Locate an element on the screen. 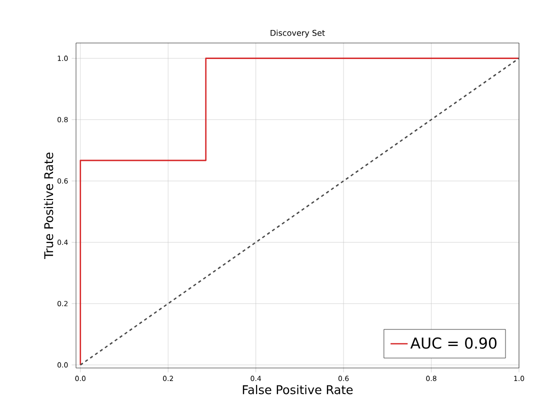 The image size is (536, 404). chart-title: Discovery Set is located at coordinates (297, 34).